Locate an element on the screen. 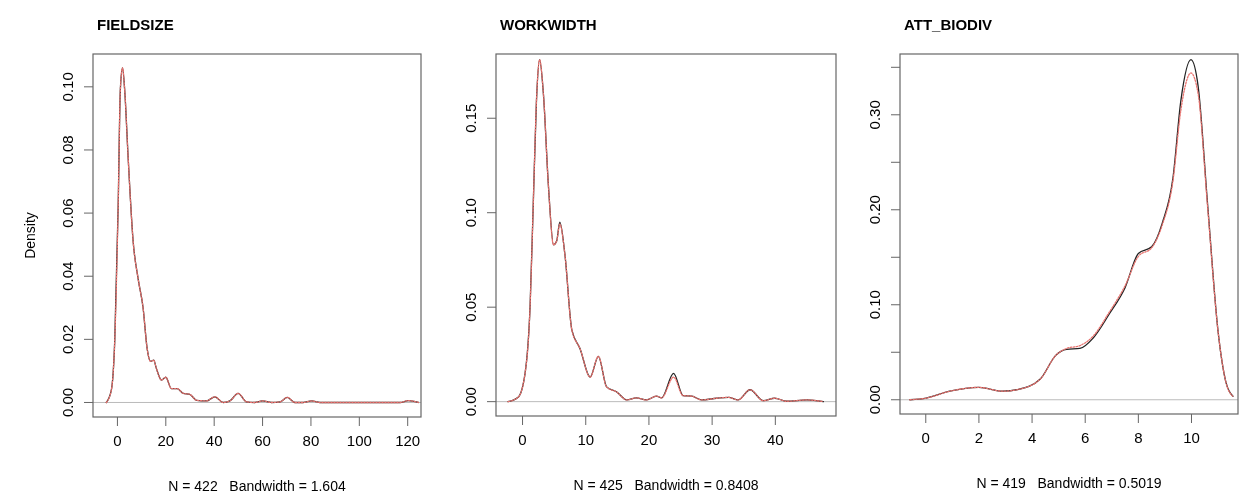 Image resolution: width=1242 pixels, height=504 pixels. x-tick-label: 2 is located at coordinates (979, 437).